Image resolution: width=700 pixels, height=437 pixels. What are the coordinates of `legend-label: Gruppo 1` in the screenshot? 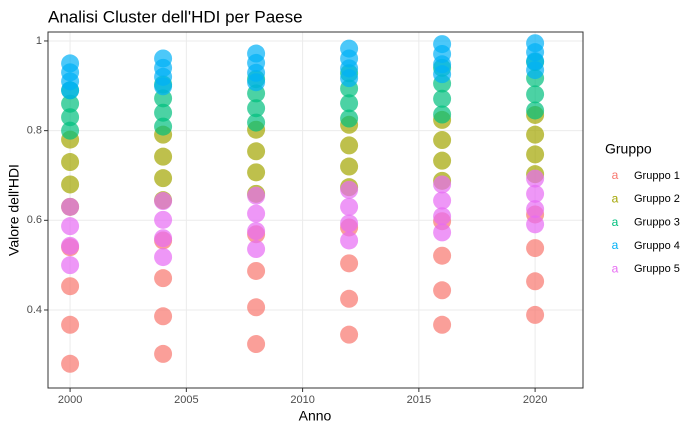 It's located at (657, 176).